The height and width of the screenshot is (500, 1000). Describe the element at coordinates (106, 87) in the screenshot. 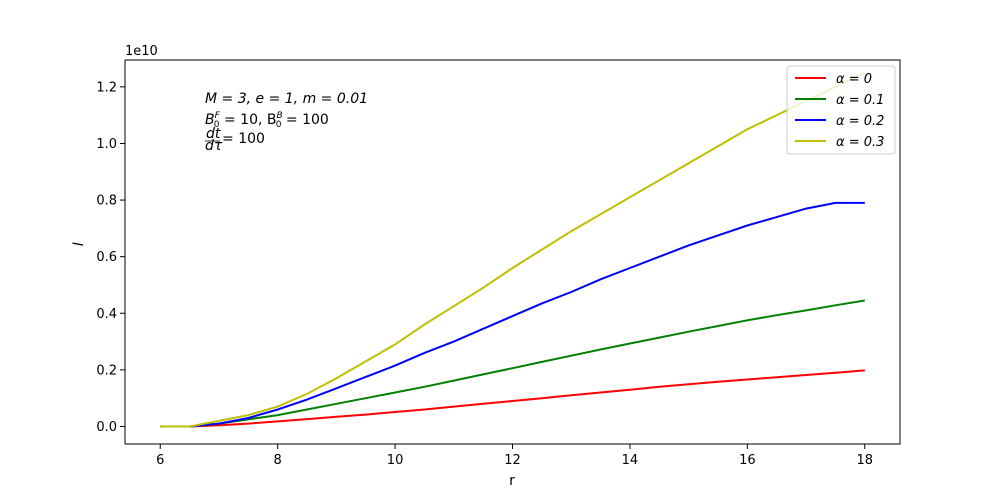

I see `y-tick-label: 1.2` at that location.